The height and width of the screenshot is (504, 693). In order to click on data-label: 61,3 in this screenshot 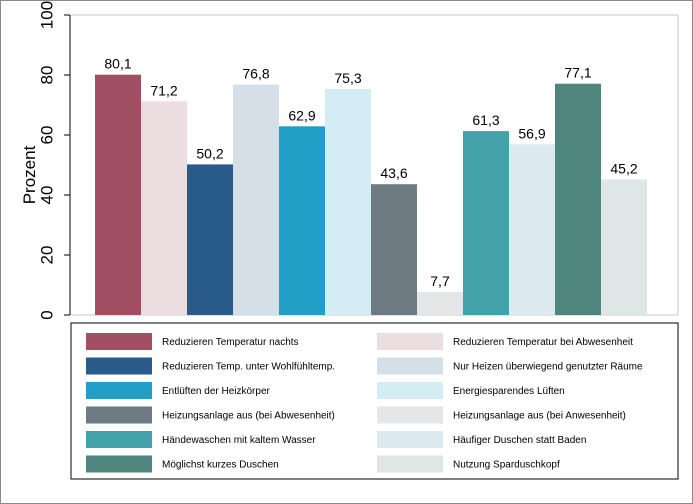, I will do `click(485, 120)`.